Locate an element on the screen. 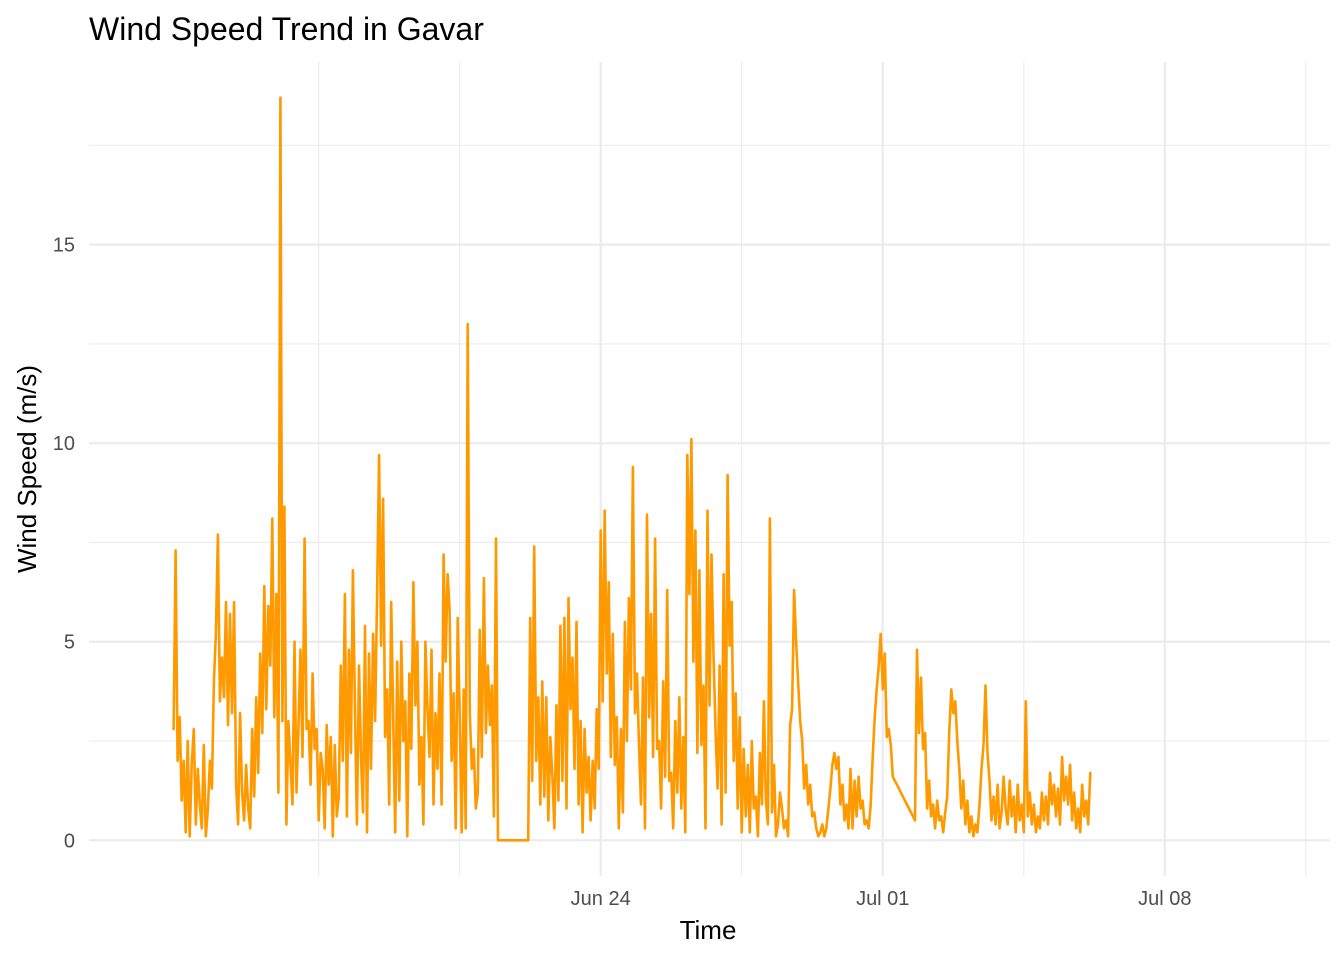 The image size is (1344, 960). y-tick-label: 10 is located at coordinates (64, 444).